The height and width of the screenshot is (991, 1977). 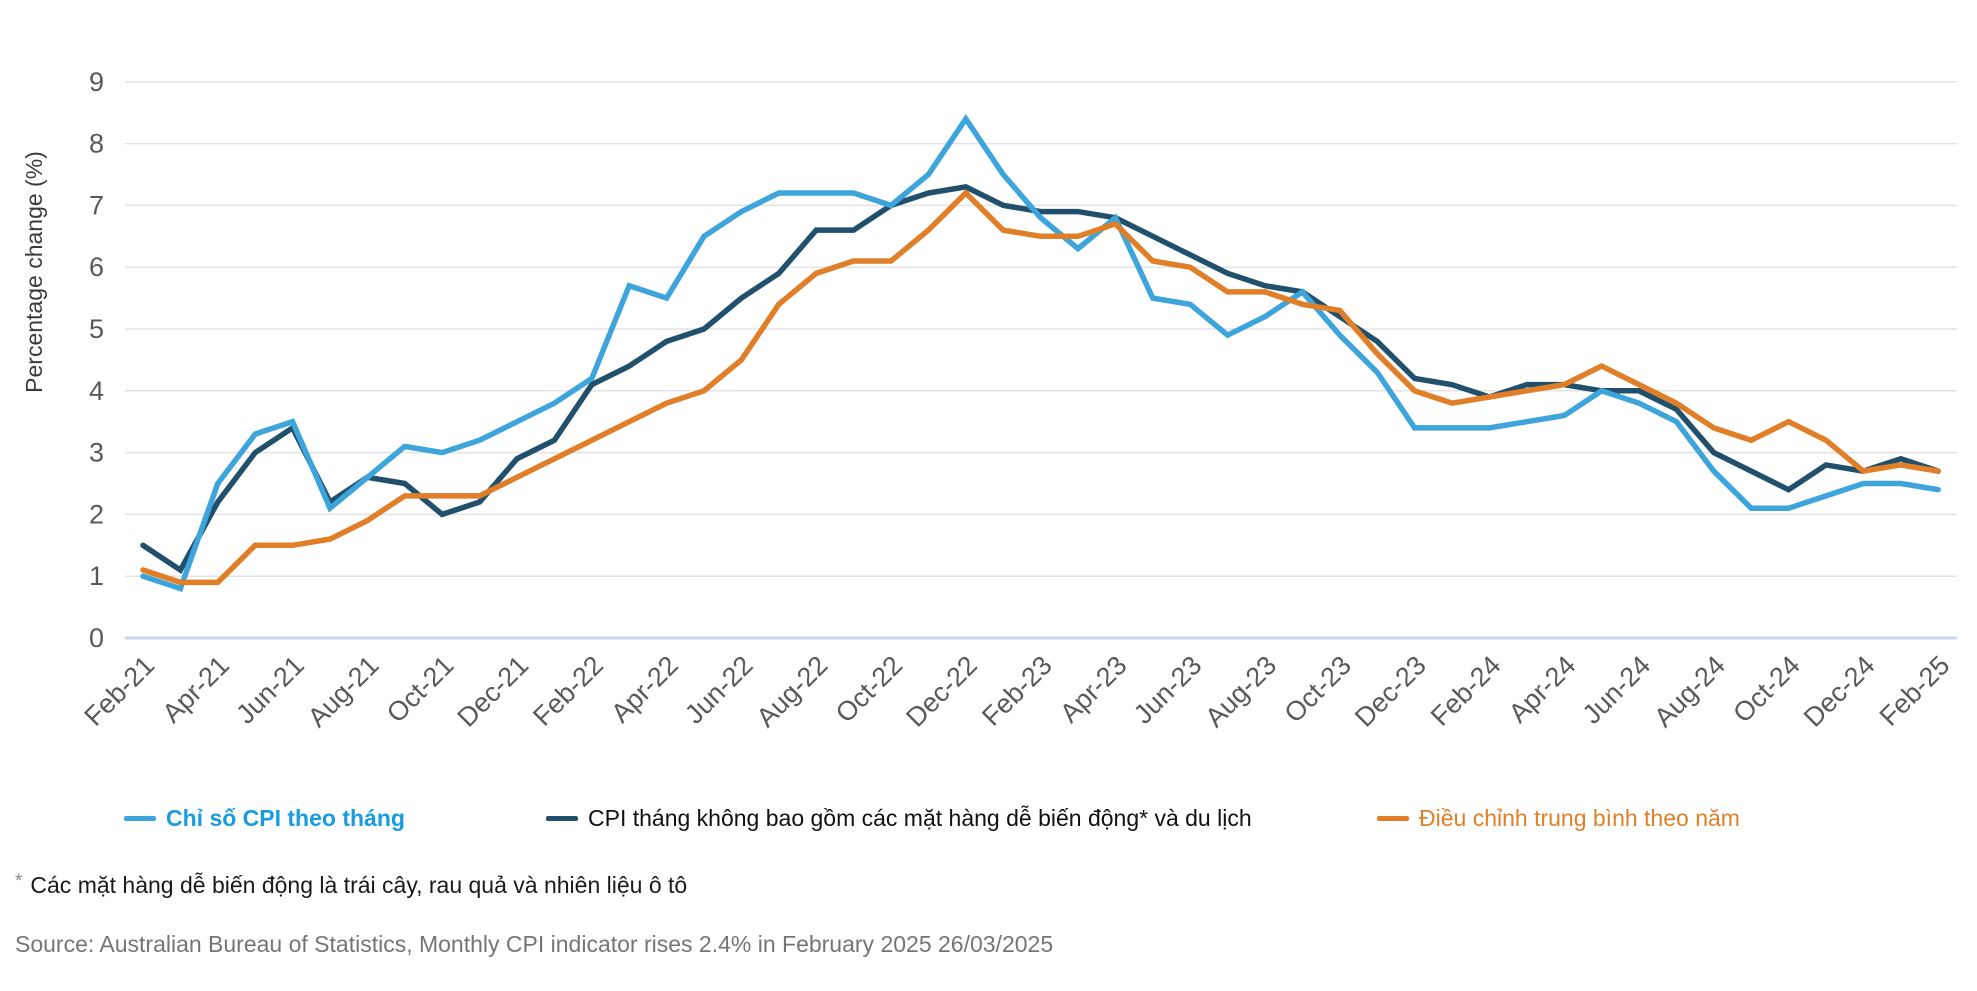 What do you see at coordinates (941, 691) in the screenshot?
I see `x-tick-label-Dec-22: Dec-22` at bounding box center [941, 691].